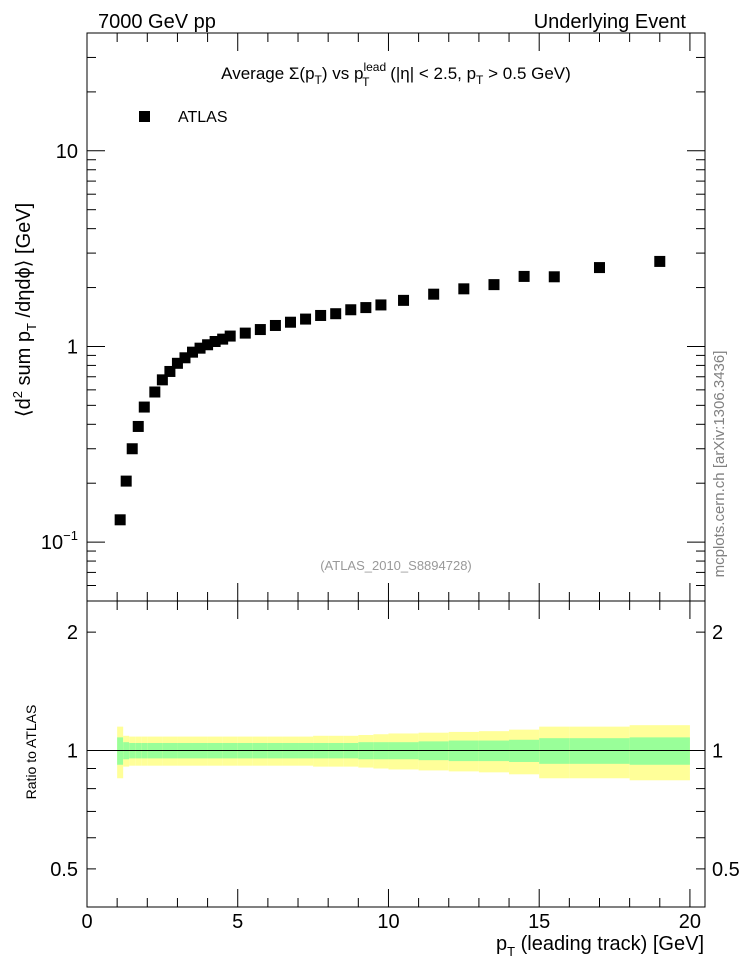 This screenshot has height=972, width=746. Describe the element at coordinates (717, 752) in the screenshot. I see `ratio-y-tick-label-right: 1` at that location.